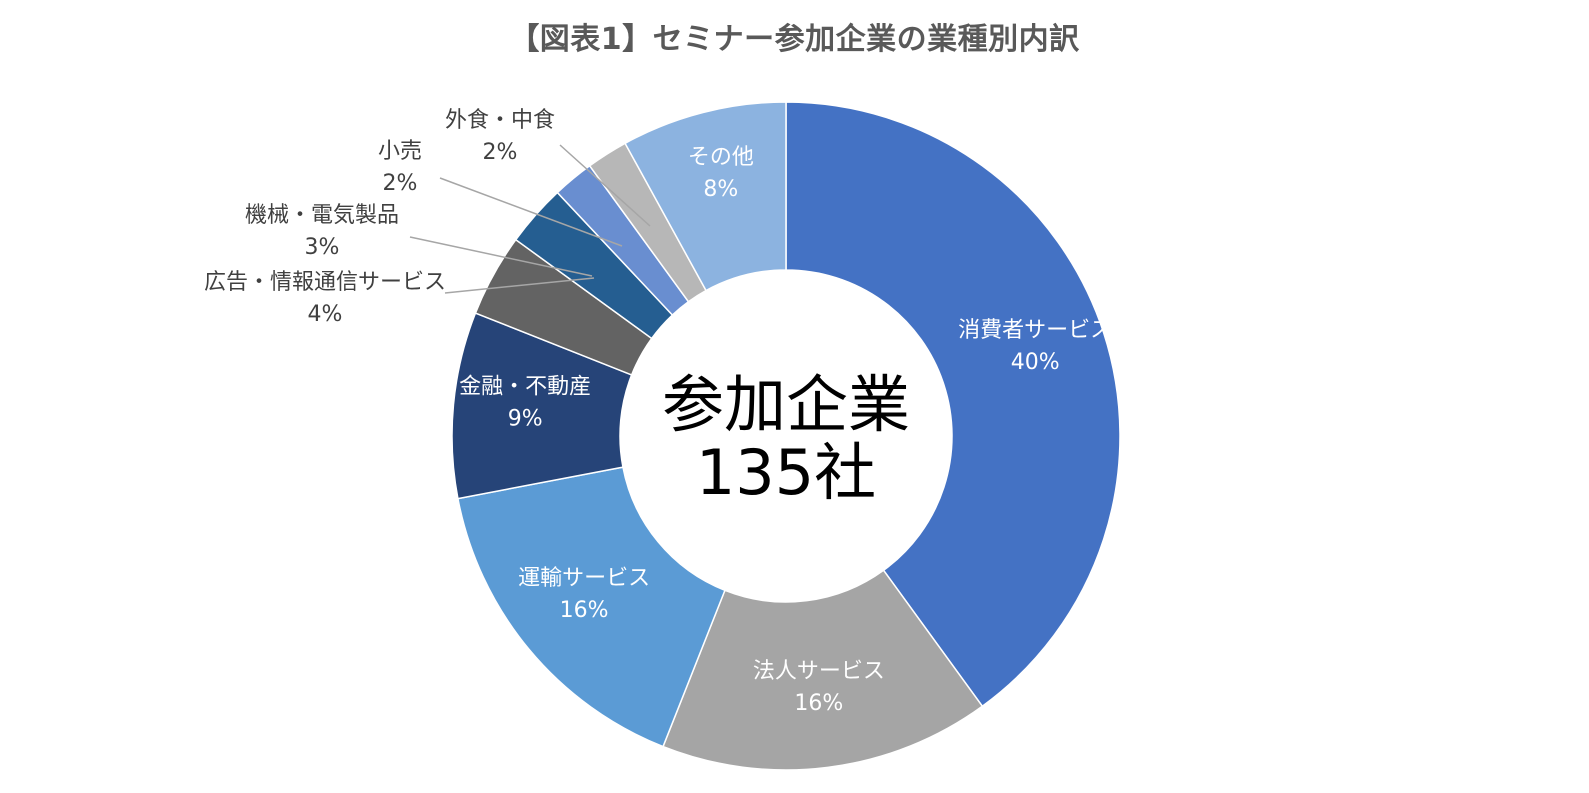 The height and width of the screenshot is (793, 1589). I want to click on slice-6-category-label: 機械・電気製品, so click(322, 215).